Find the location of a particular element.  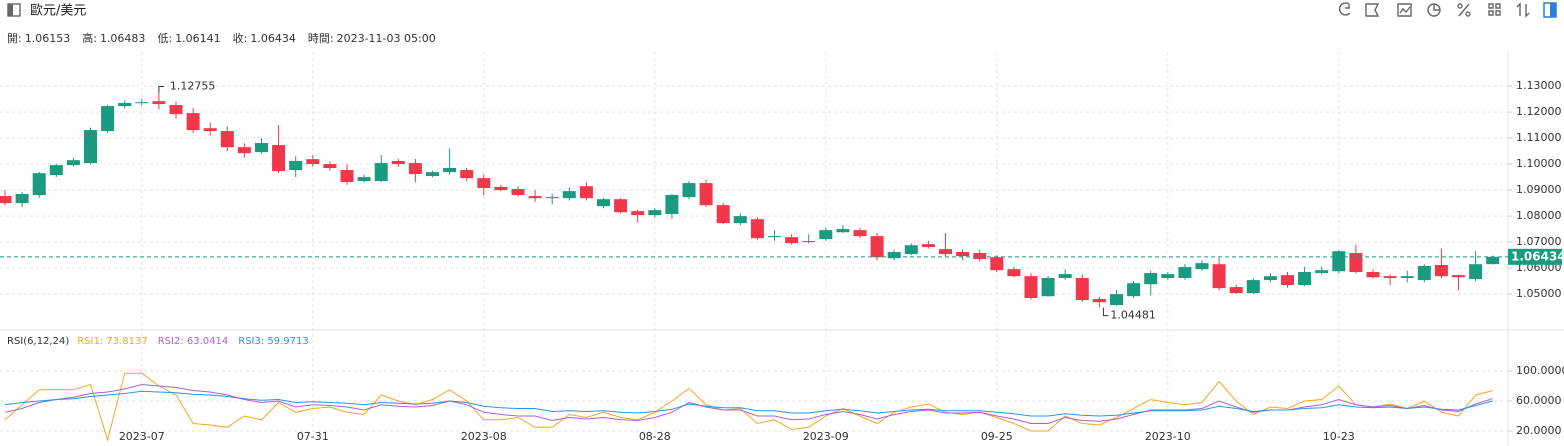

y-tick-label: 1.08000 is located at coordinates (1539, 215).